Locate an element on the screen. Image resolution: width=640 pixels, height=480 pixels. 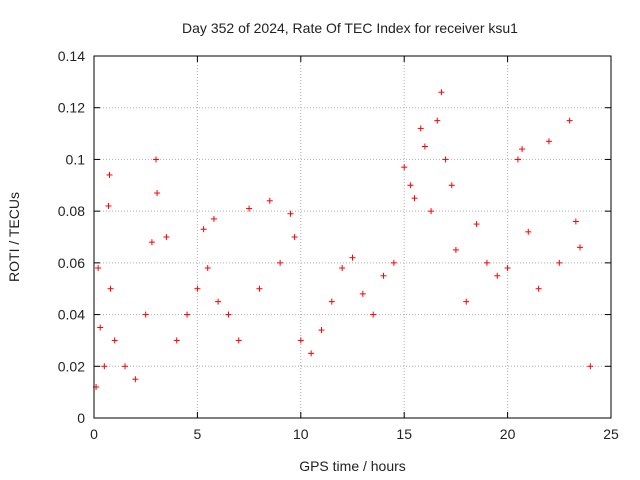
x-tick-label: 10 is located at coordinates (301, 434).